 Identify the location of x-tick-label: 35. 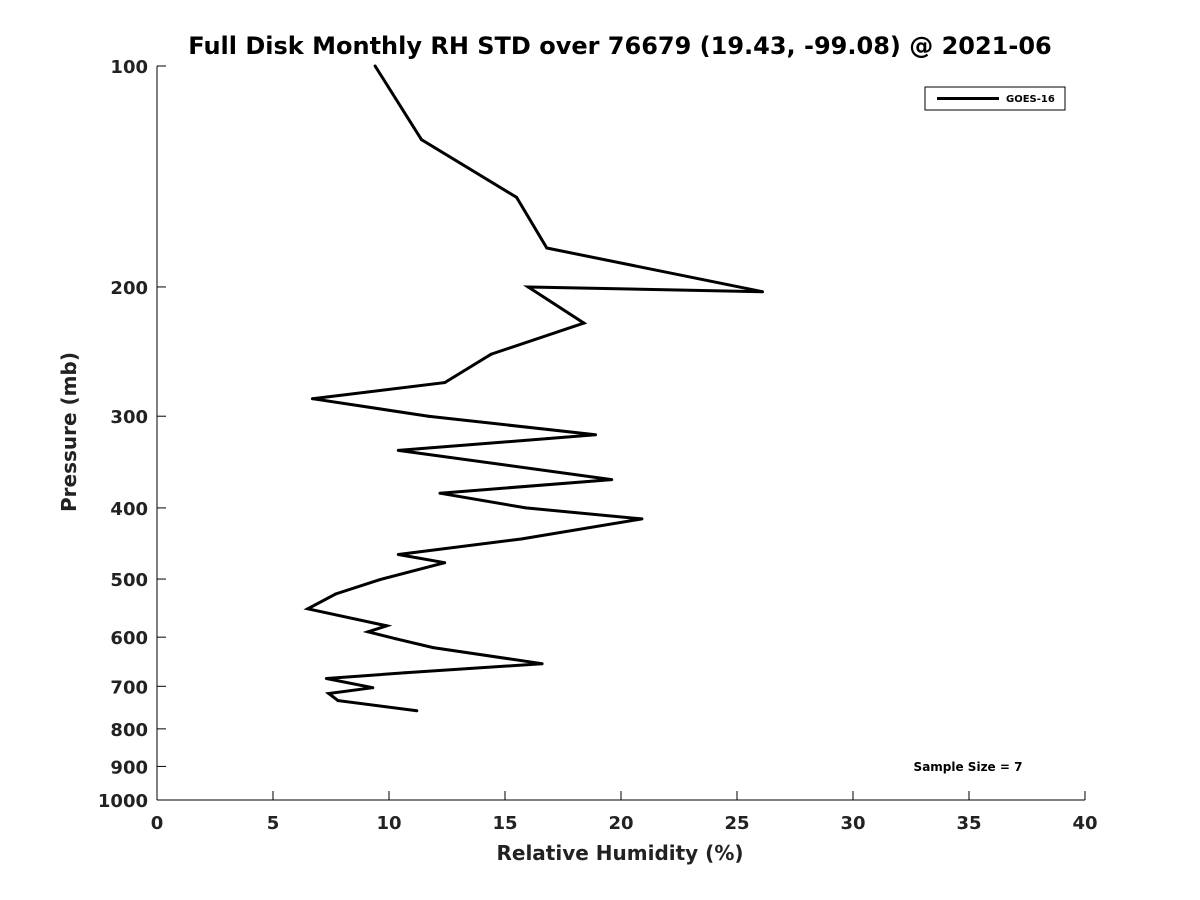
(968, 823).